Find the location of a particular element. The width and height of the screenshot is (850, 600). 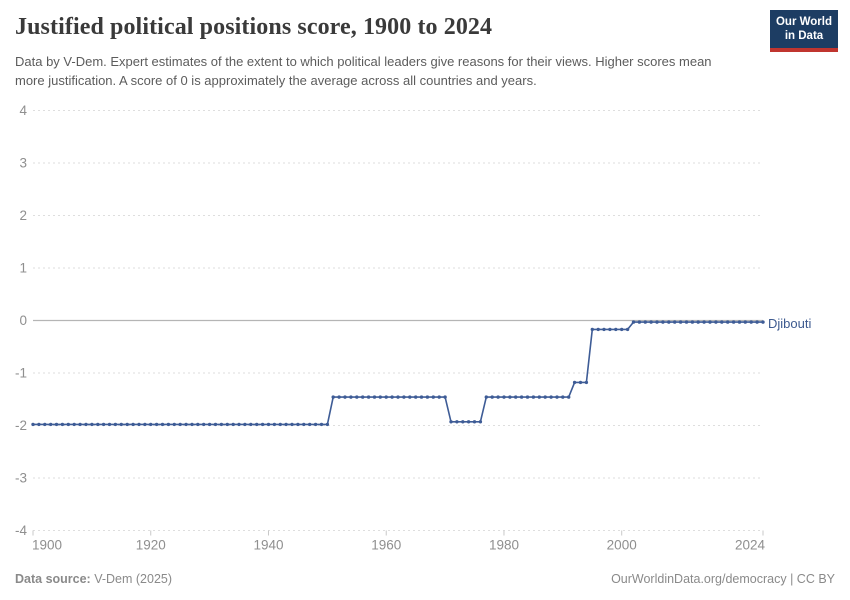

footer-link: OurWorldinData.org/democracy | CC BY is located at coordinates (723, 579).